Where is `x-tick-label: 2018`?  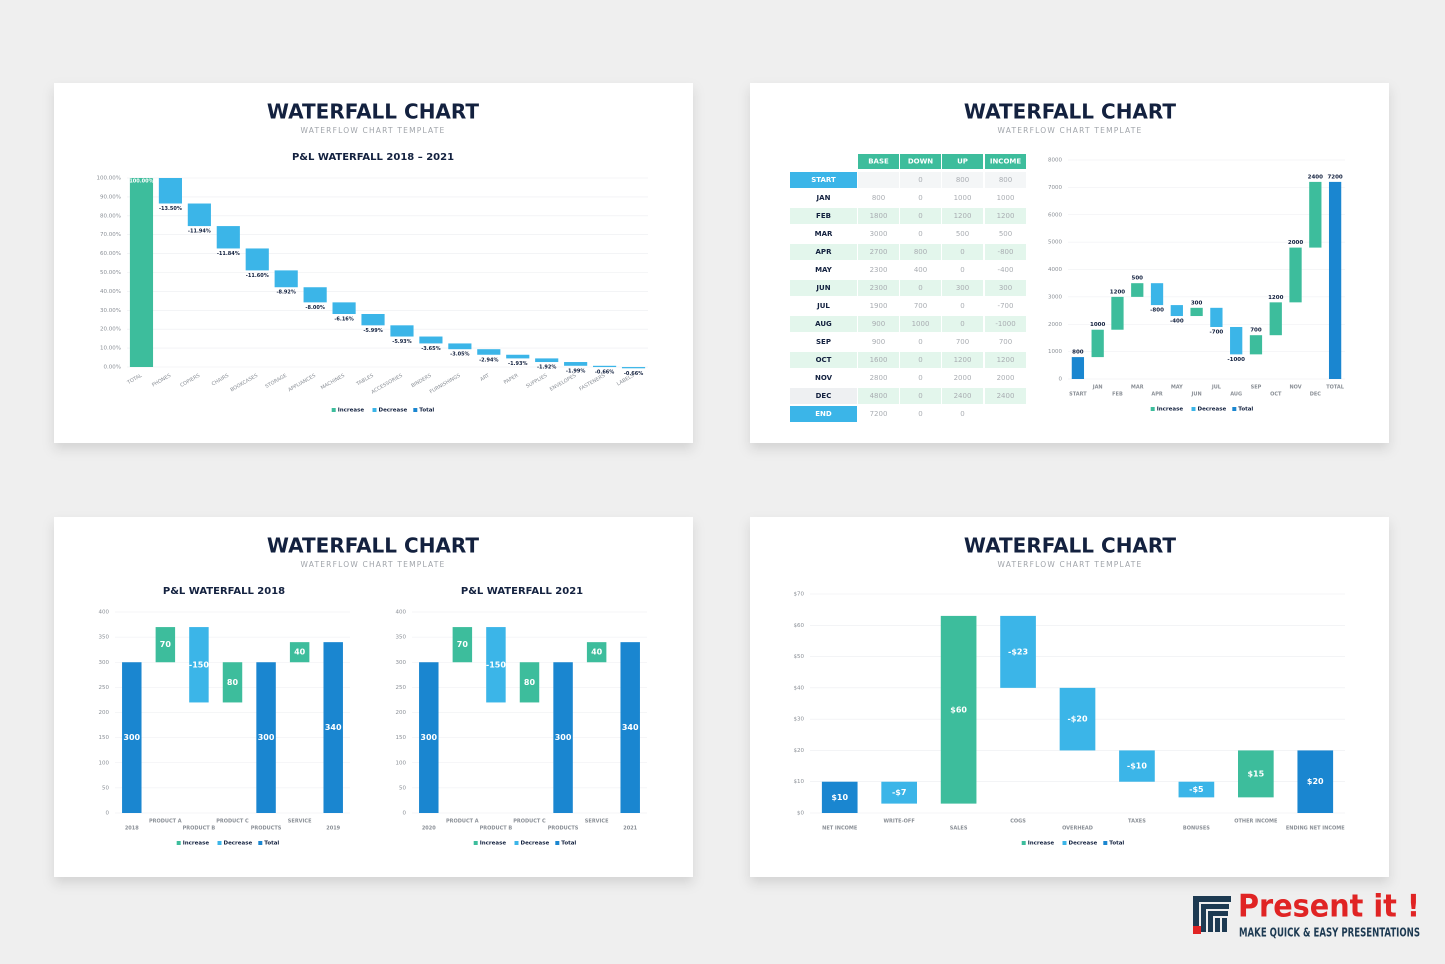
x-tick-label: 2018 is located at coordinates (132, 829).